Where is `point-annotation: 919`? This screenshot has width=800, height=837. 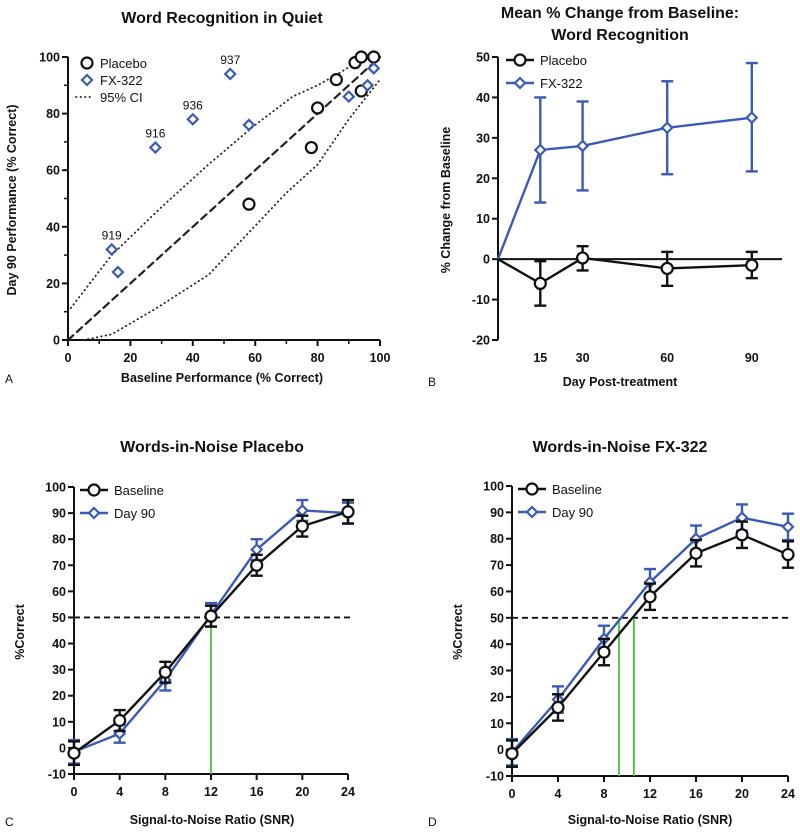 point-annotation: 919 is located at coordinates (112, 235).